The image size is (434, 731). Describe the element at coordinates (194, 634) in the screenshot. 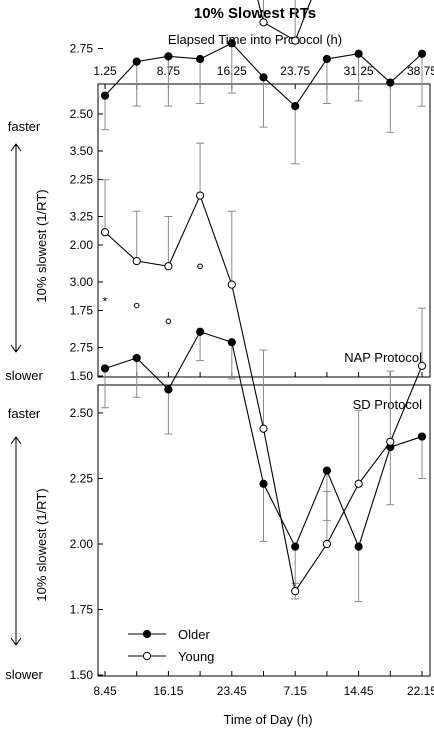

I see `legend-label: Older` at that location.